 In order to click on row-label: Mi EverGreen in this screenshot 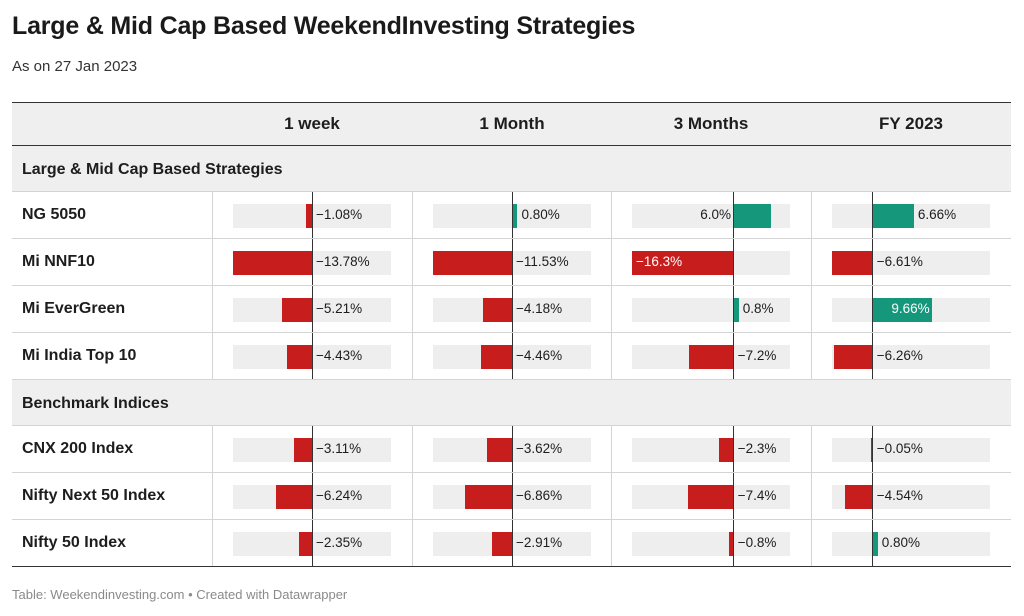, I will do `click(74, 308)`.